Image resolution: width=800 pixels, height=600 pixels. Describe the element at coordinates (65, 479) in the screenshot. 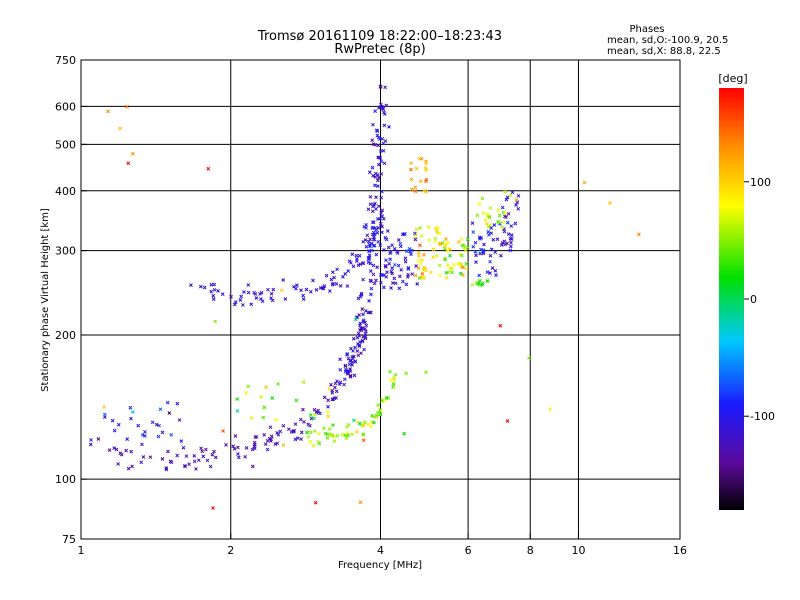

I see `y-tick-label: 100` at that location.